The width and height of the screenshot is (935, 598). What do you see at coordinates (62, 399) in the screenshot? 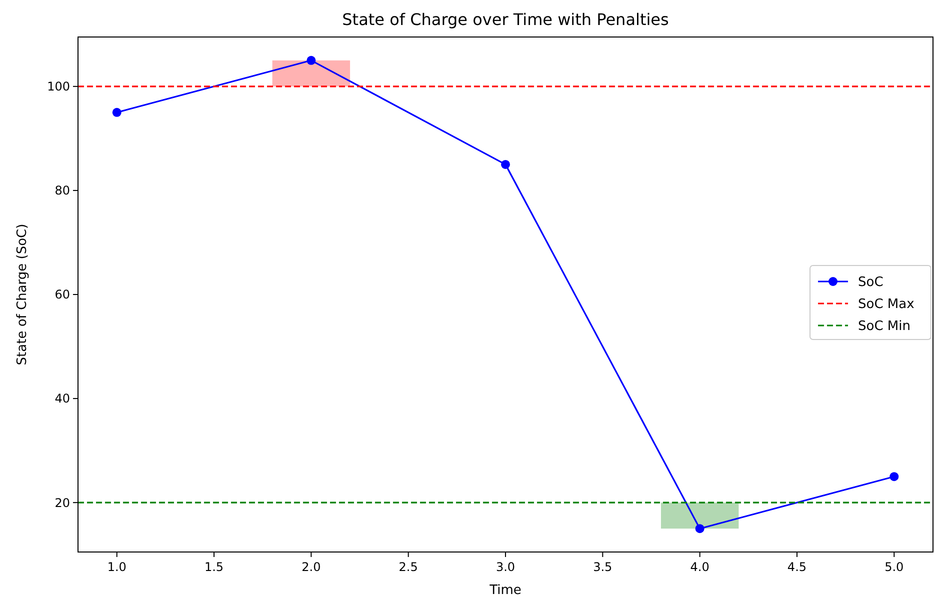
I see `y-tick-label: 40` at bounding box center [62, 399].